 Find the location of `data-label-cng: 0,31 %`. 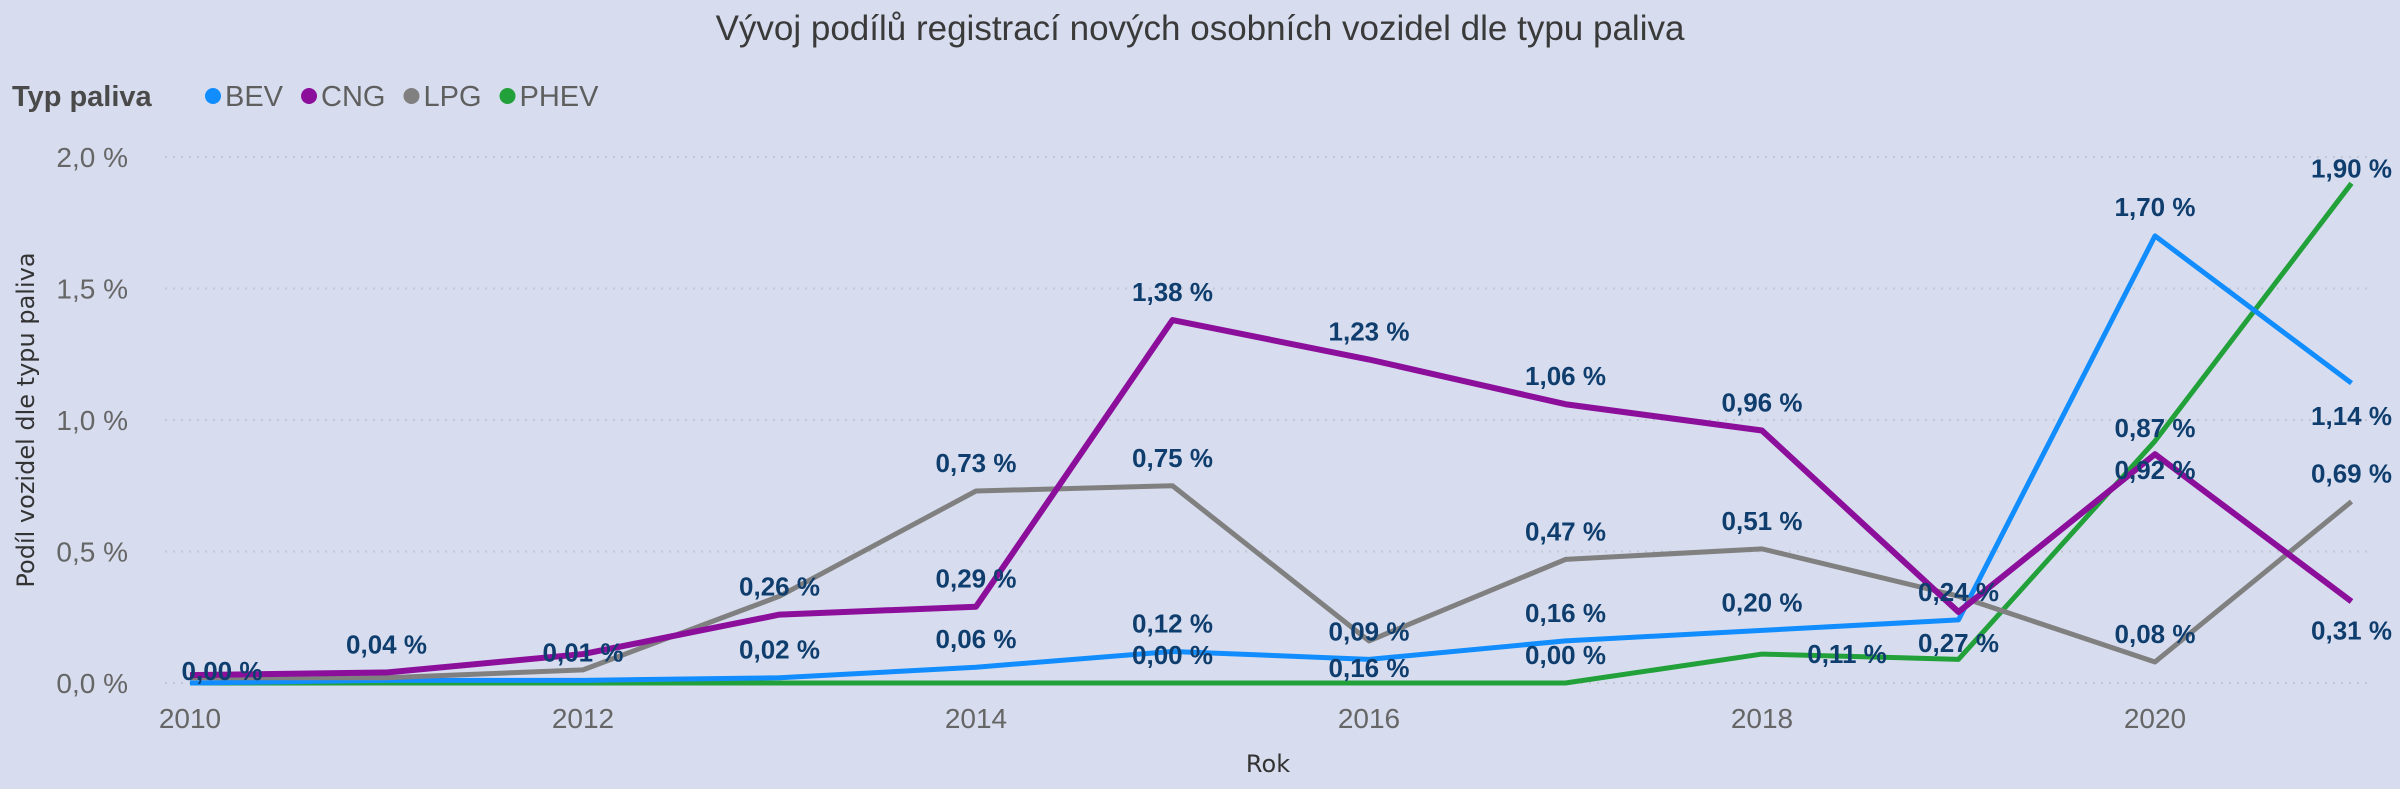

data-label-cng: 0,31 % is located at coordinates (2351, 630).